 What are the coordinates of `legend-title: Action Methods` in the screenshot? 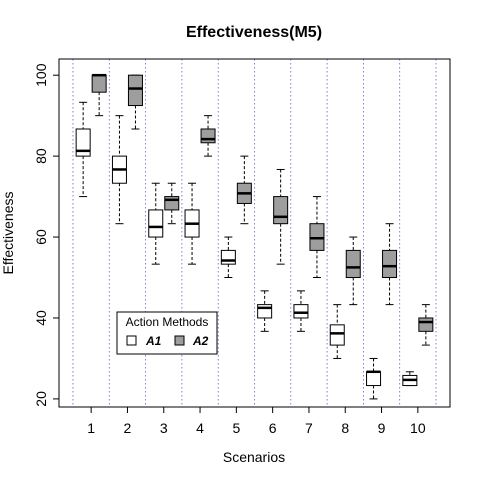 It's located at (167, 322).